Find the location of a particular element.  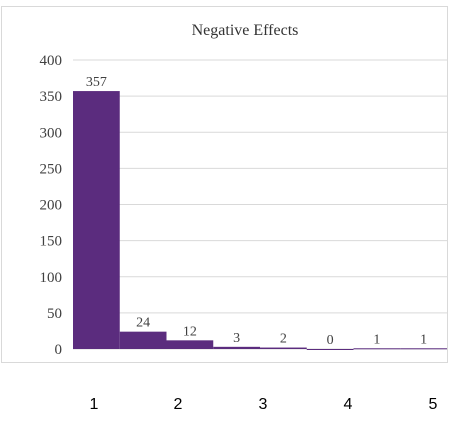

bottom-labels: 1 2 3 4 5 is located at coordinates (264, 404).